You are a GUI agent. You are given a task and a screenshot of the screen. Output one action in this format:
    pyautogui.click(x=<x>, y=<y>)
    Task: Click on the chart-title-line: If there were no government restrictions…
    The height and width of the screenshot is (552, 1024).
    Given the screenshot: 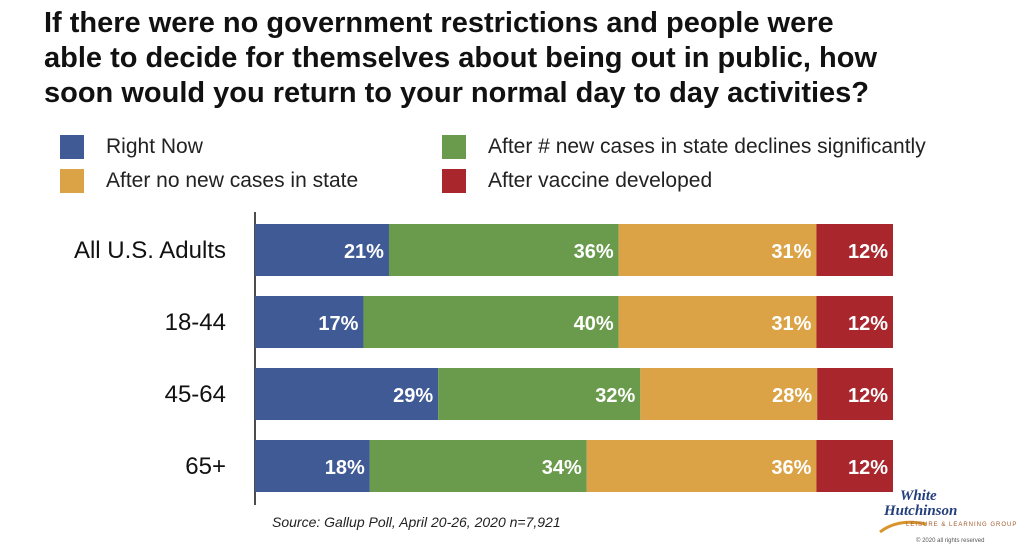 What is the action you would take?
    pyautogui.click(x=439, y=23)
    